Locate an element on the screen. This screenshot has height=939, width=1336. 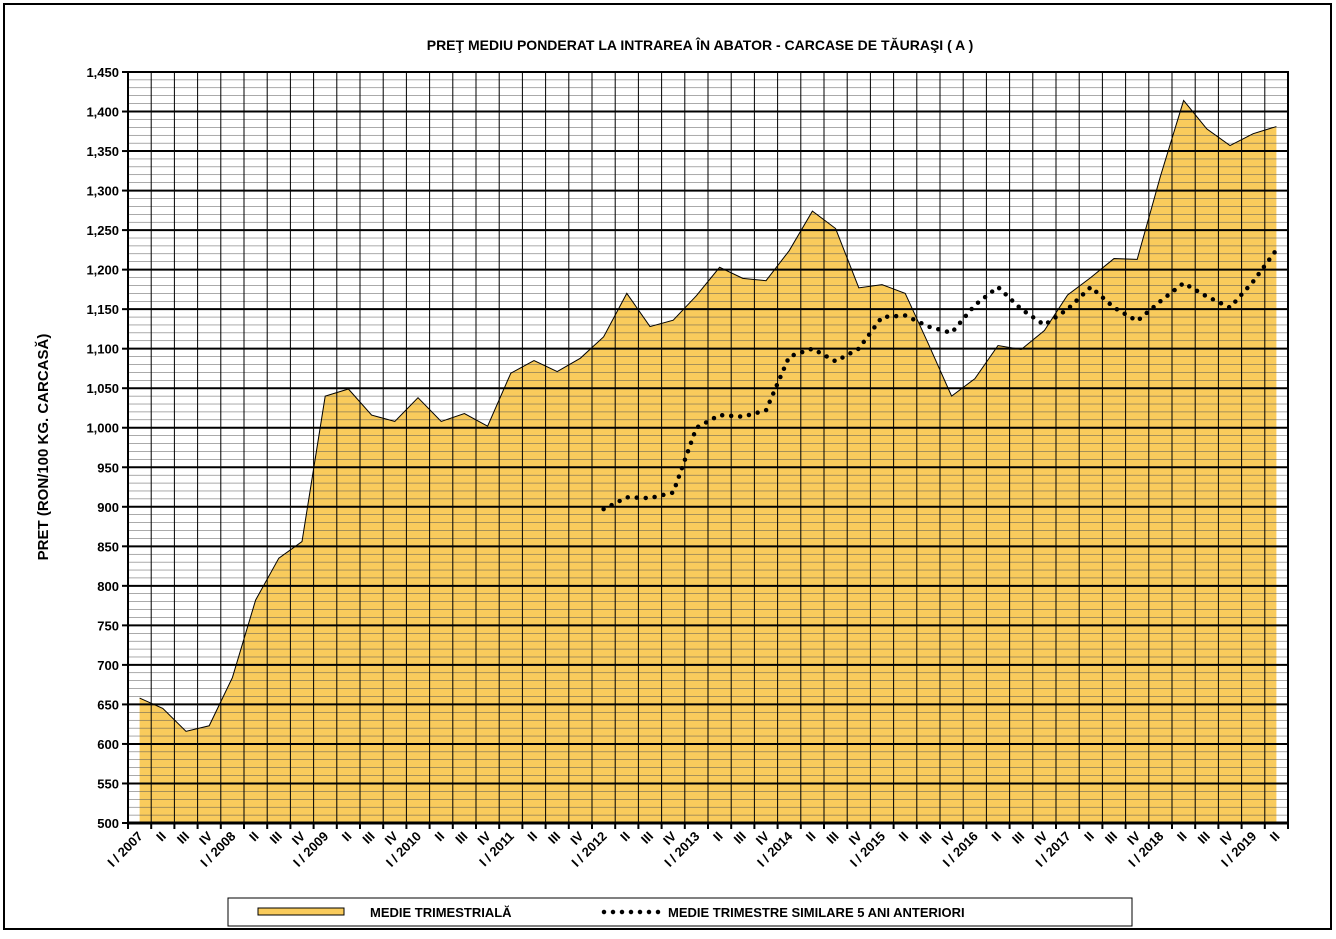
legend-label: MEDIE TRIMESTRIALĂ is located at coordinates (441, 912).